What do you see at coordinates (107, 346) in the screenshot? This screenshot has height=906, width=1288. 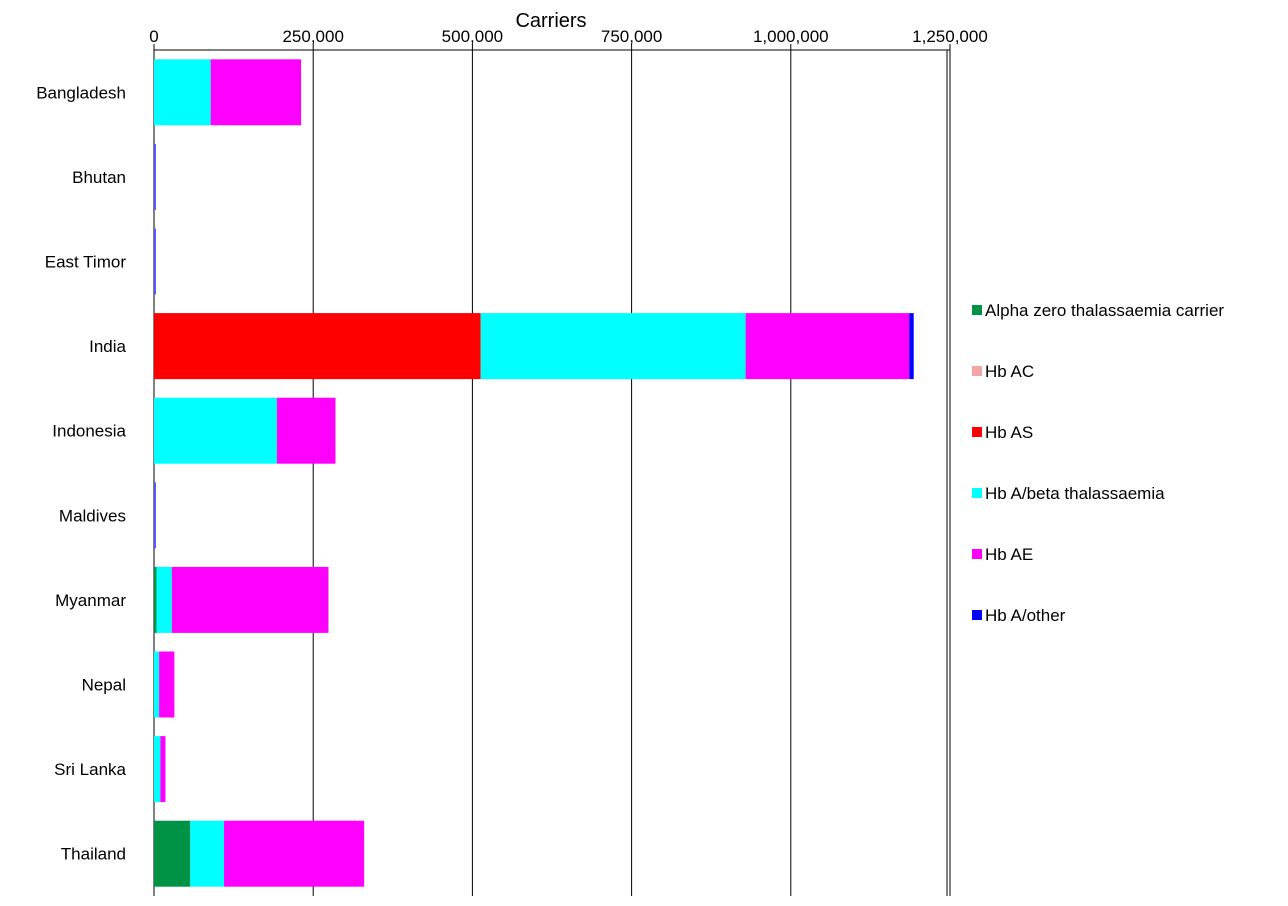 I see `category-label-3: India` at bounding box center [107, 346].